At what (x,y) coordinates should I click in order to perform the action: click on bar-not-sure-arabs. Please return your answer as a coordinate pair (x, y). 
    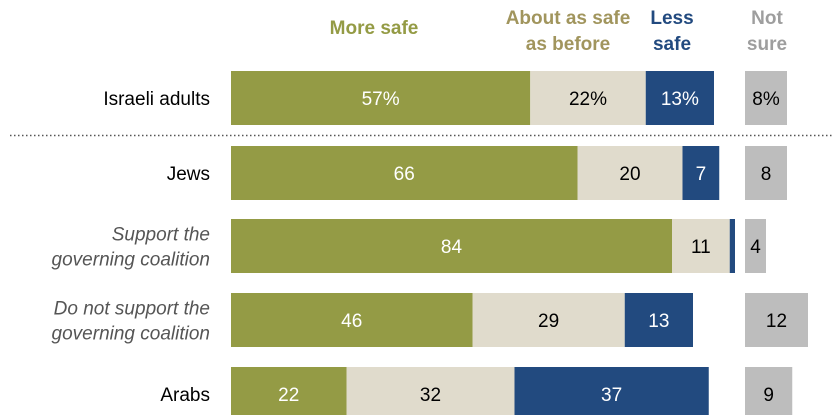
    Looking at the image, I should click on (769, 391).